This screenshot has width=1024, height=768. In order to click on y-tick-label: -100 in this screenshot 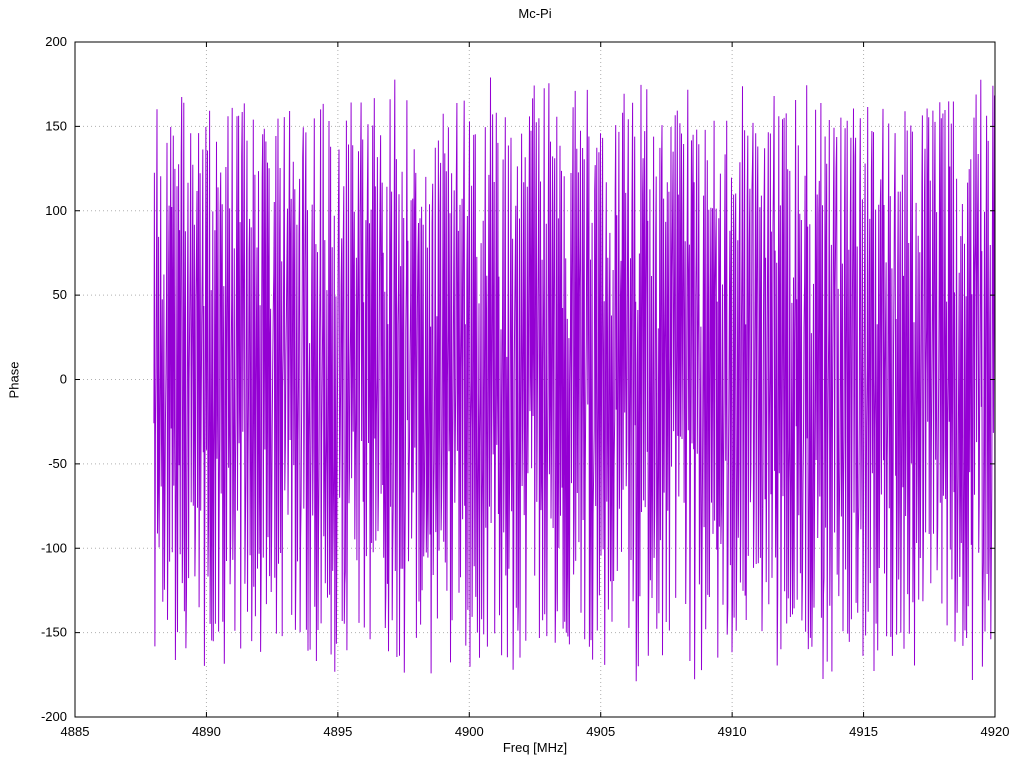, I will do `click(54, 547)`.